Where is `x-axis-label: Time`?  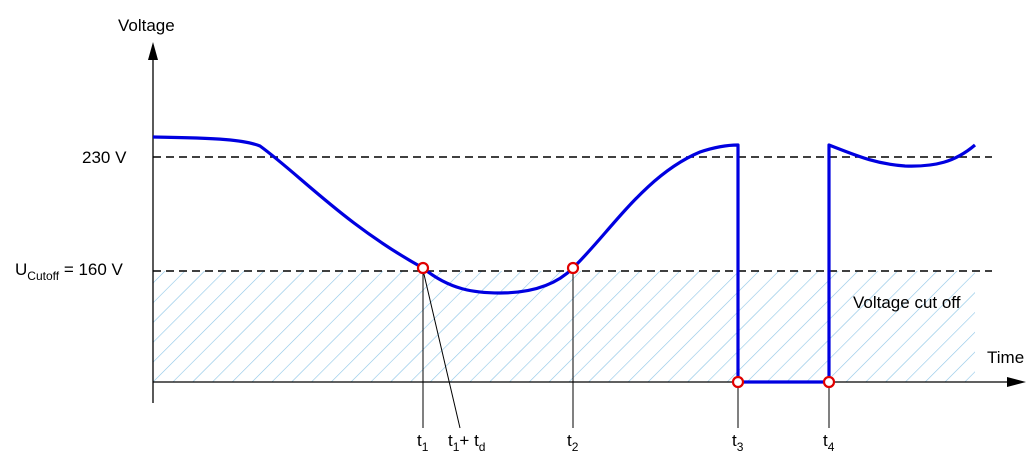
x-axis-label: Time is located at coordinates (1006, 357).